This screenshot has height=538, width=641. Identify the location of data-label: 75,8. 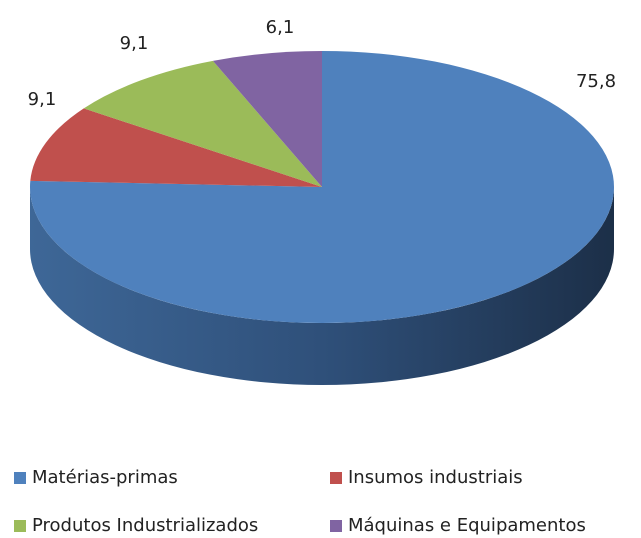
(596, 81).